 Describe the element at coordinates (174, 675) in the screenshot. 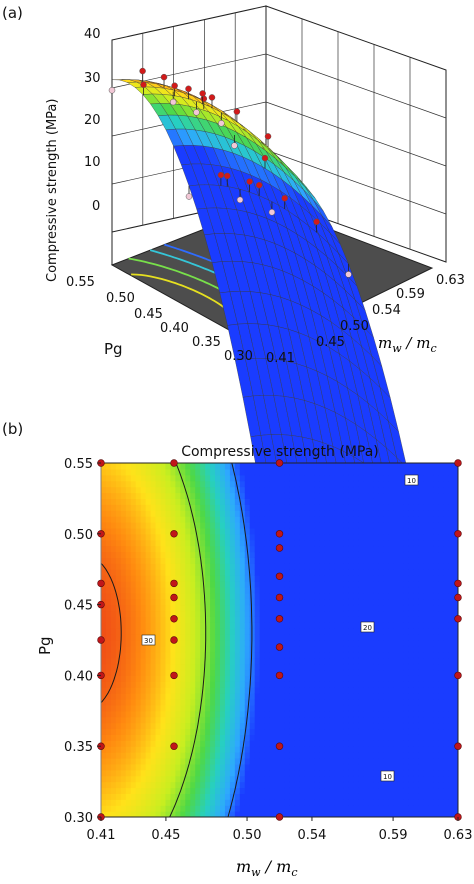

I see `design-point` at that location.